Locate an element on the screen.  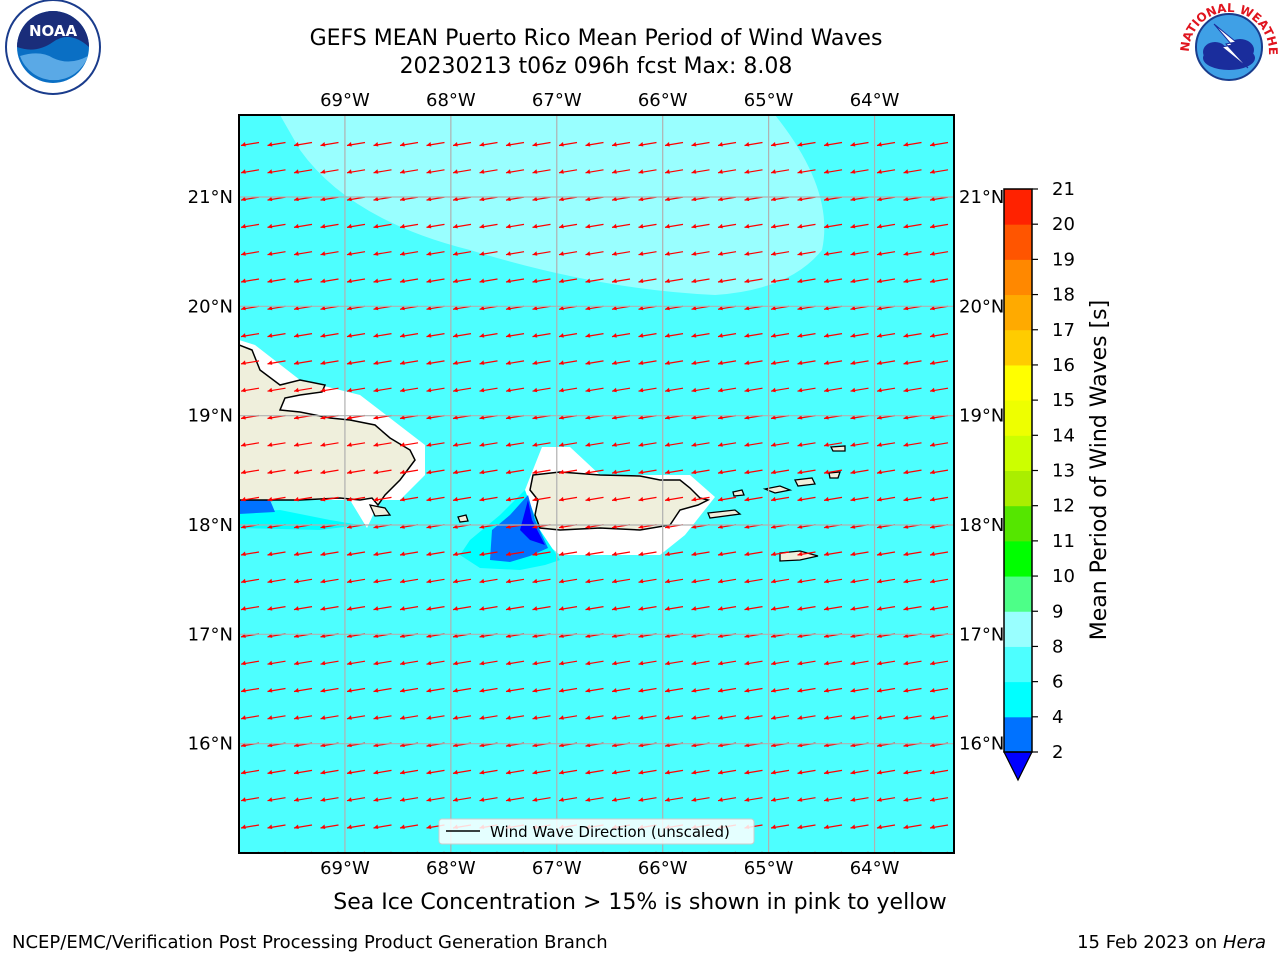
colorbar-tick-label: 17 is located at coordinates (1063, 330).